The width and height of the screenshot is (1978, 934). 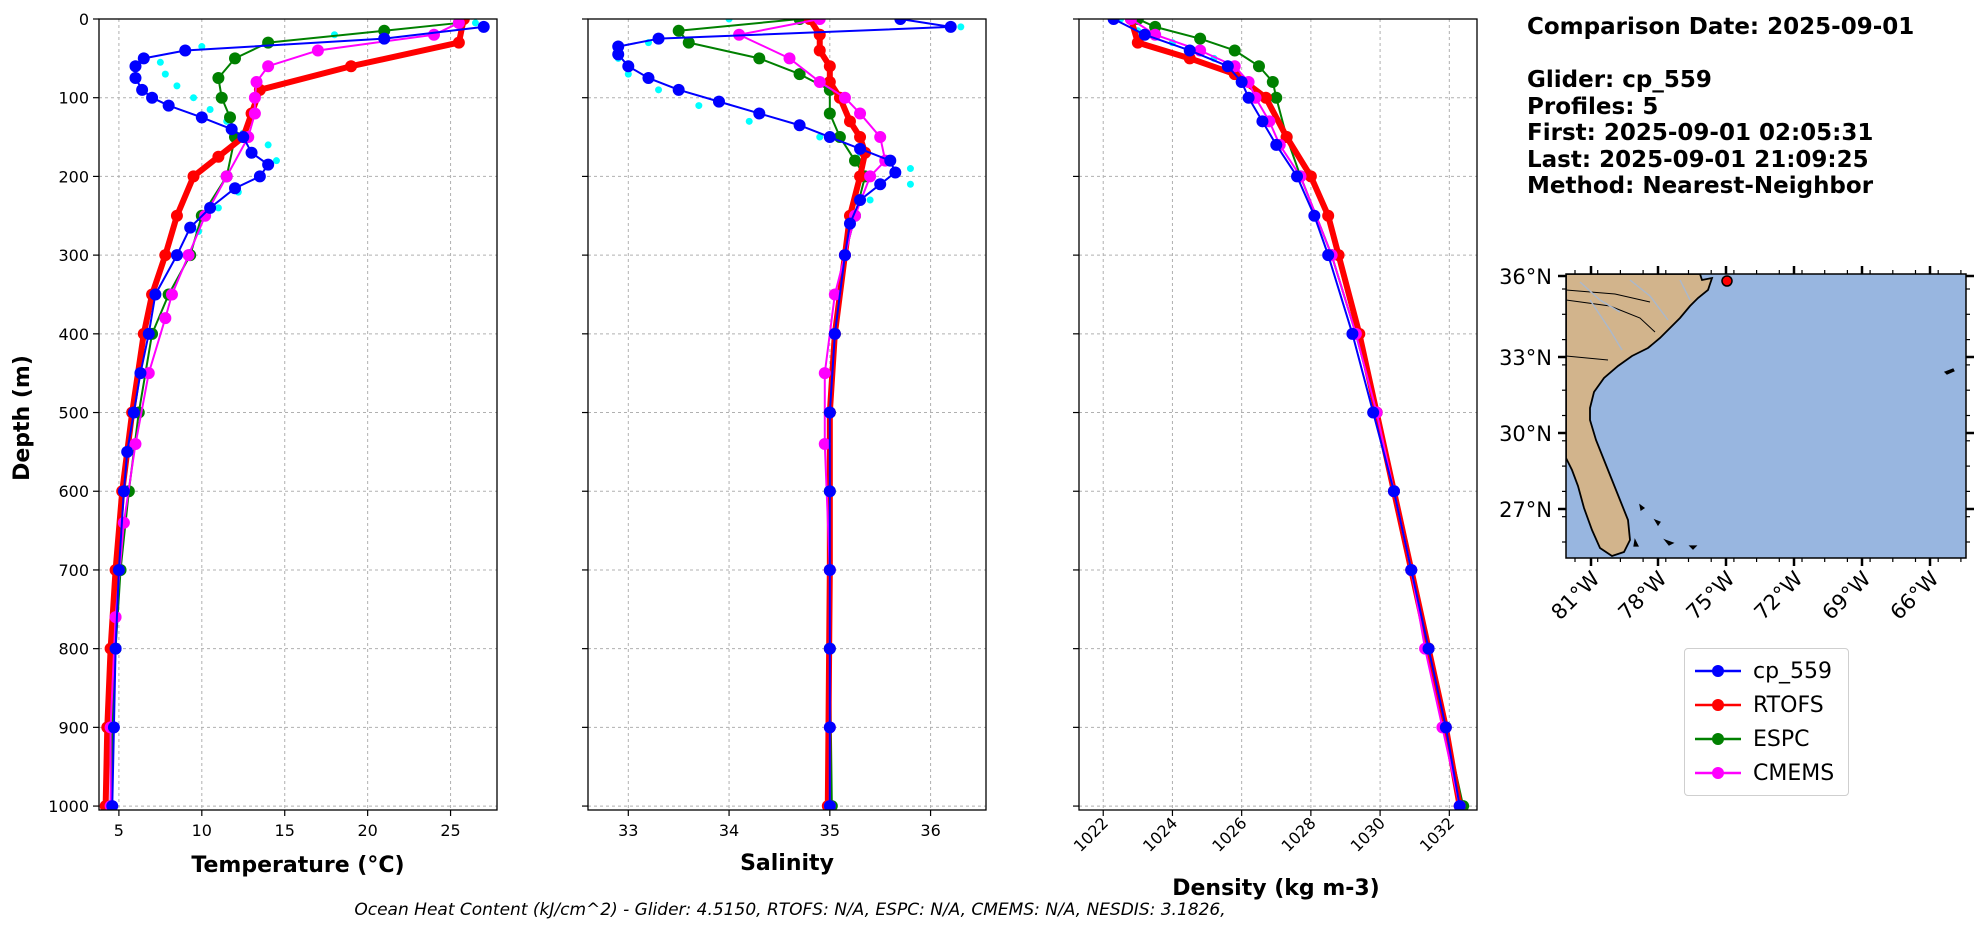 What do you see at coordinates (1700, 186) in the screenshot?
I see `method: Method: Nearest-Neighbor` at bounding box center [1700, 186].